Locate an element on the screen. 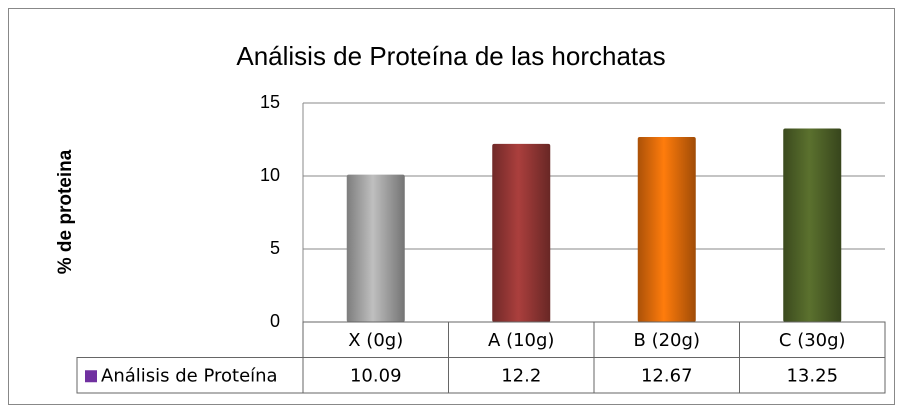  data-table-value: 12.67 is located at coordinates (667, 375).